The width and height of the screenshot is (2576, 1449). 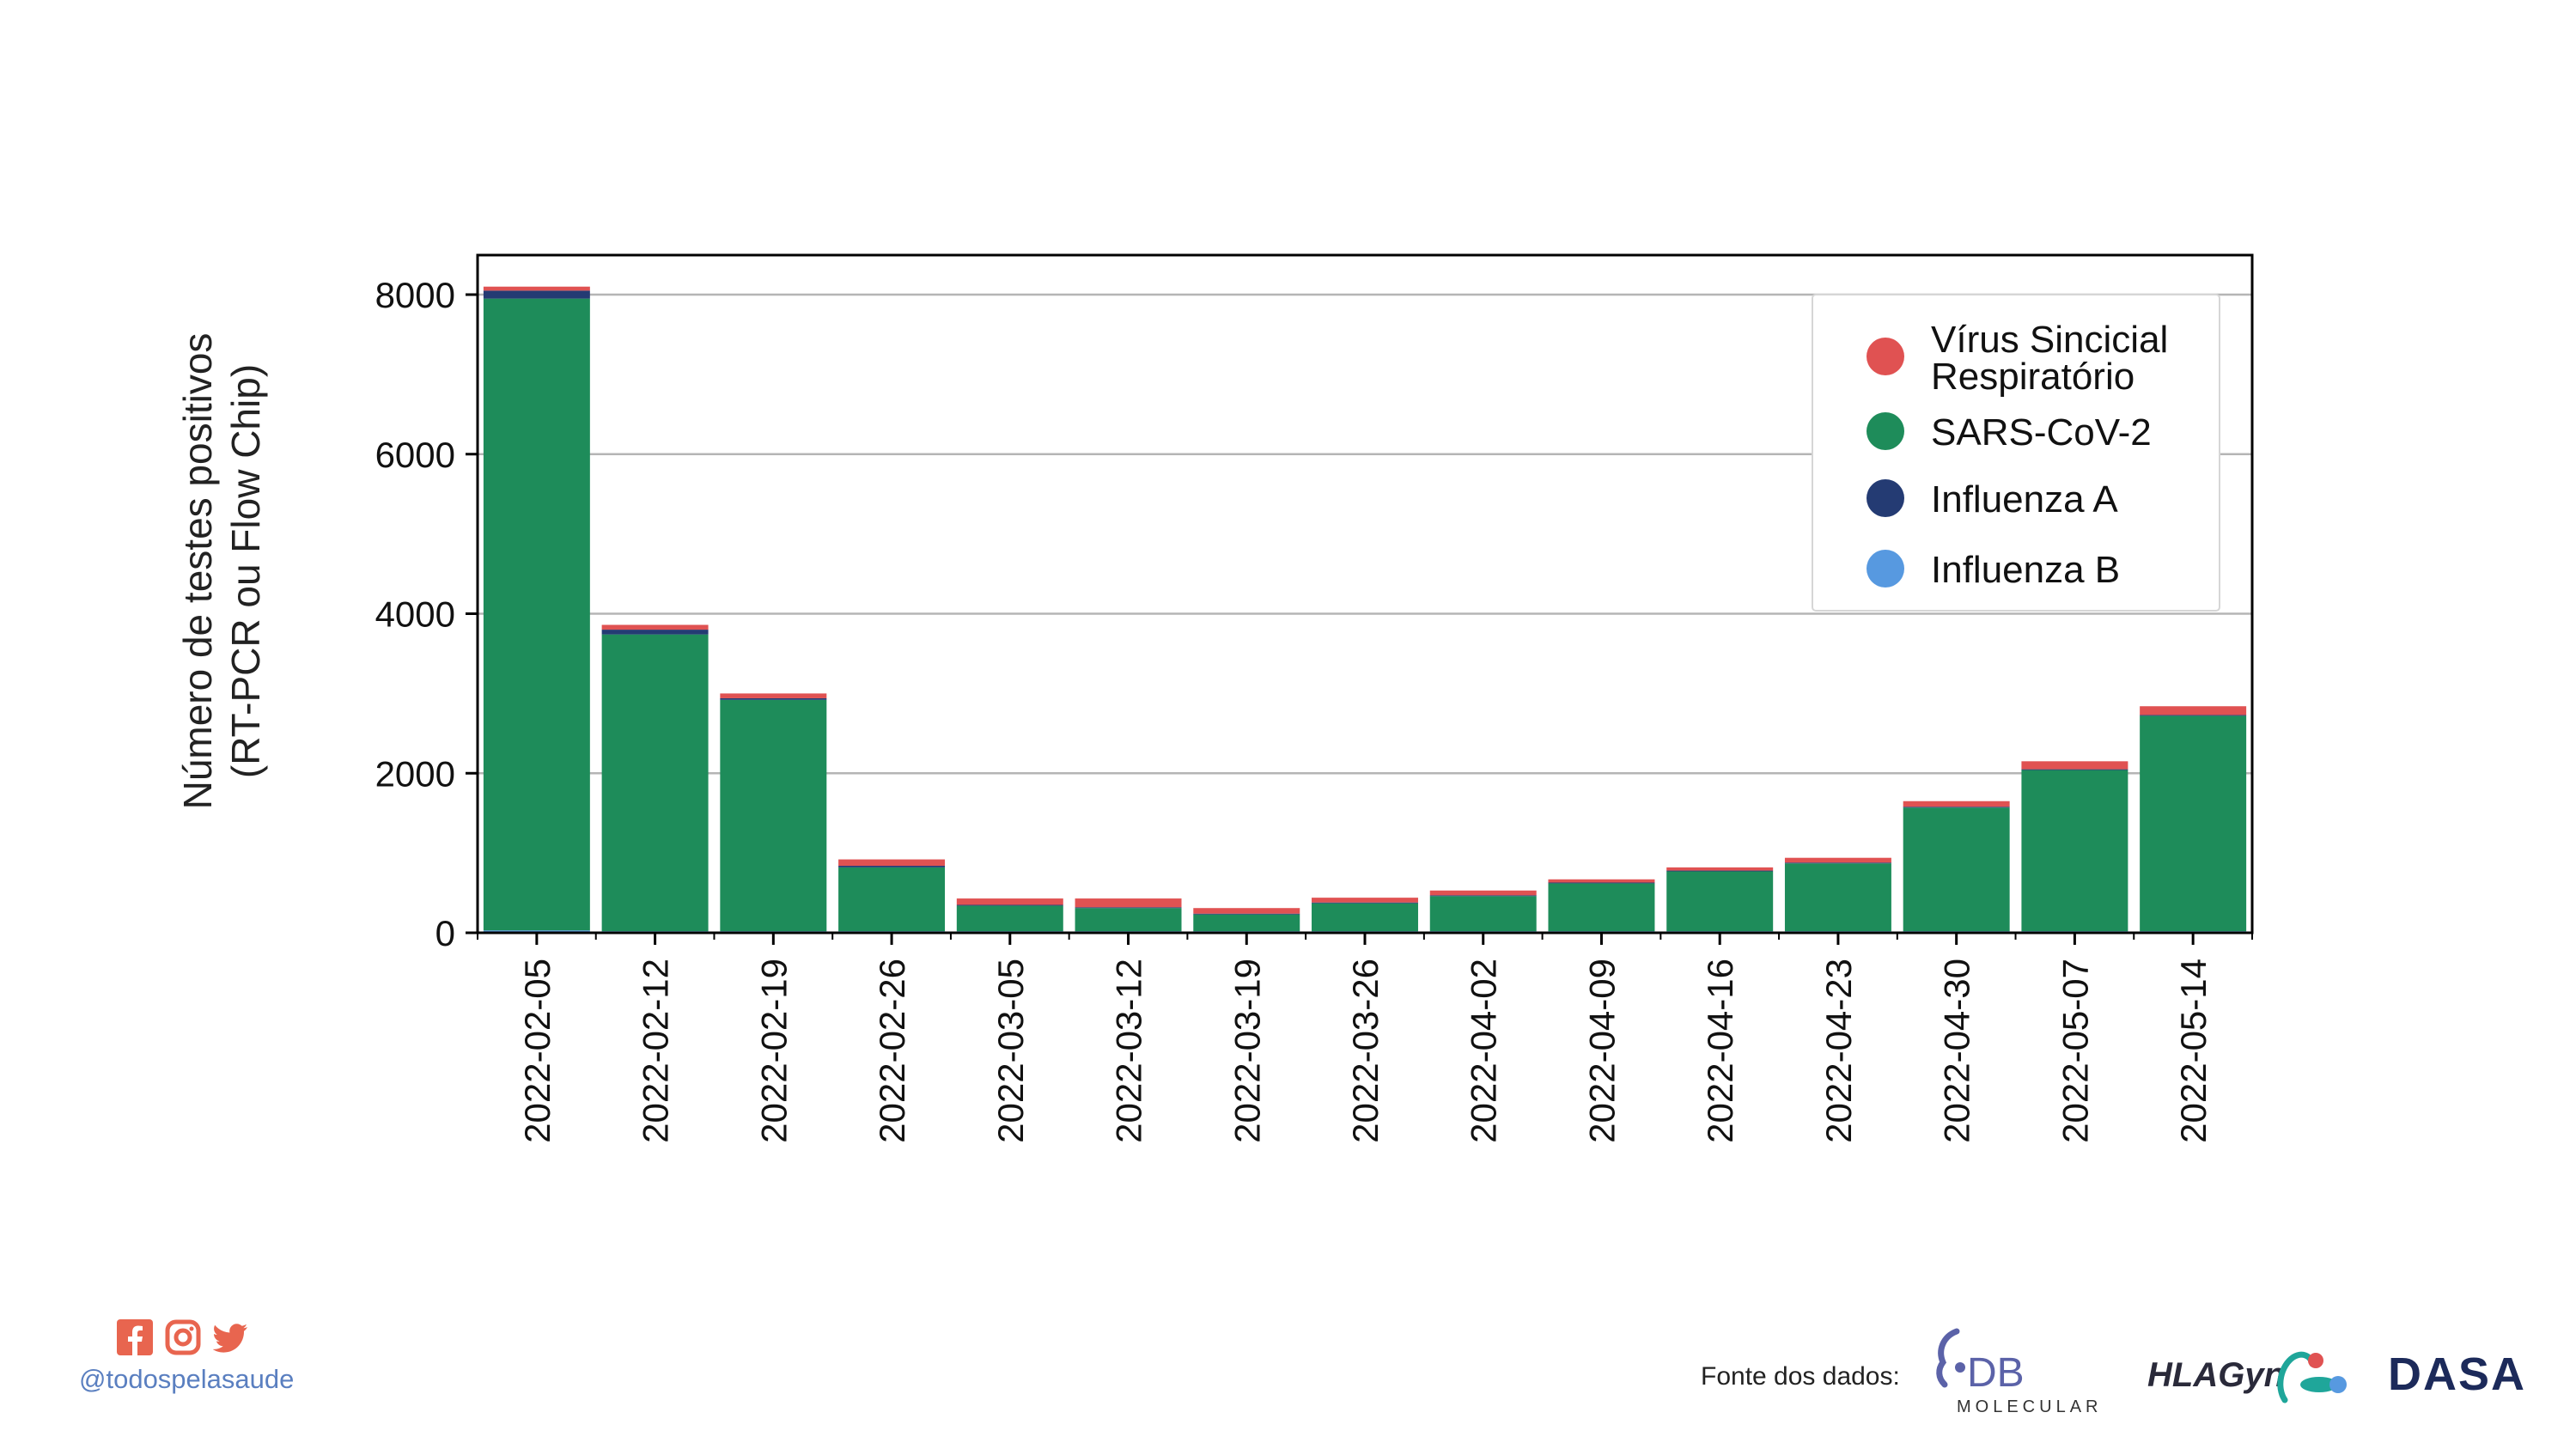 I want to click on y-tick-label: 2000, so click(x=415, y=773).